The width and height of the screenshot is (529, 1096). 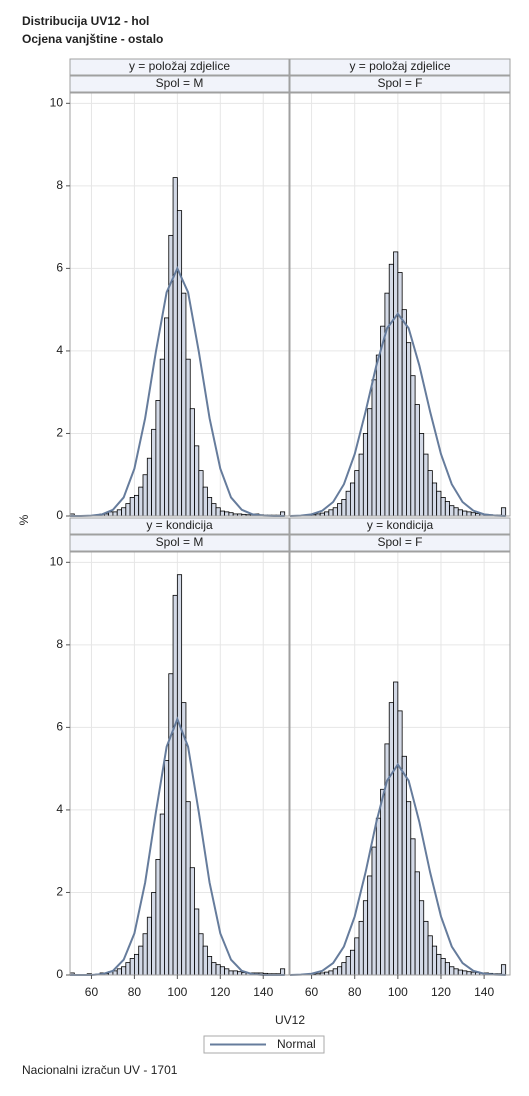 What do you see at coordinates (180, 542) in the screenshot?
I see `panel-col-label: Spol = M` at bounding box center [180, 542].